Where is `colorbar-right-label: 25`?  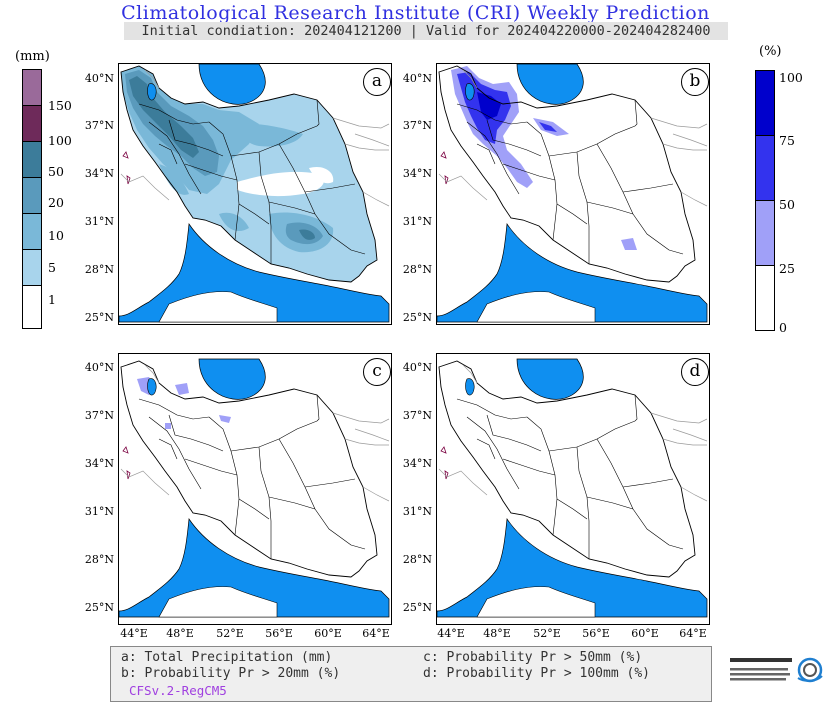
colorbar-right-label: 25 is located at coordinates (787, 268).